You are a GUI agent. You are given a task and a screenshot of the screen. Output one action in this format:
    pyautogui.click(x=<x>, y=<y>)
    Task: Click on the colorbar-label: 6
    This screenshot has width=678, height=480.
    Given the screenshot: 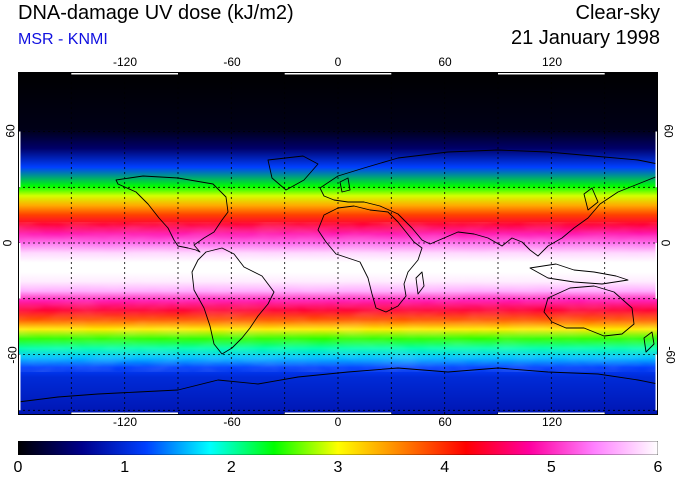 What is the action you would take?
    pyautogui.click(x=658, y=467)
    